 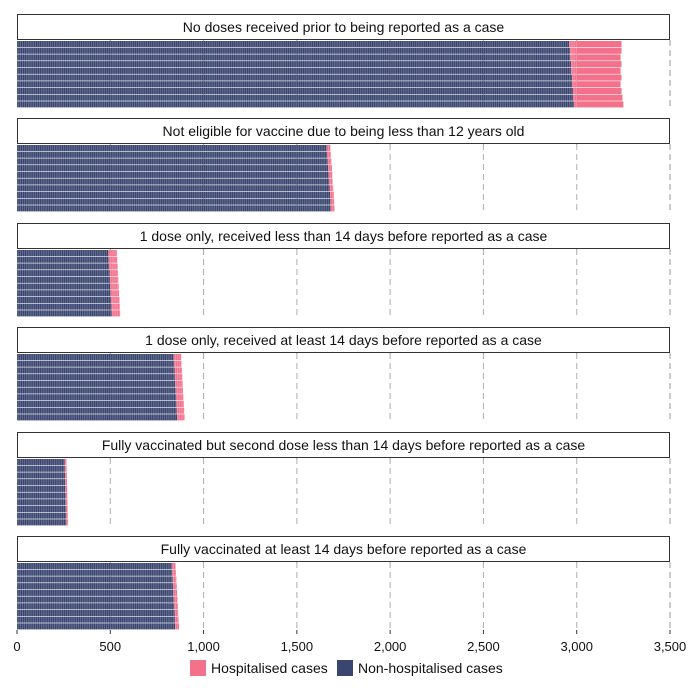 I want to click on x-tick-label: 500, so click(x=110, y=646).